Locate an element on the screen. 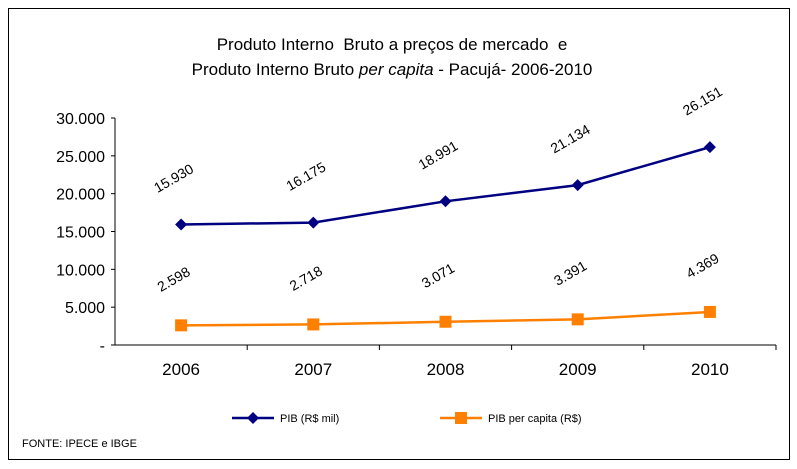  x-tick-label: 2009 is located at coordinates (578, 369).